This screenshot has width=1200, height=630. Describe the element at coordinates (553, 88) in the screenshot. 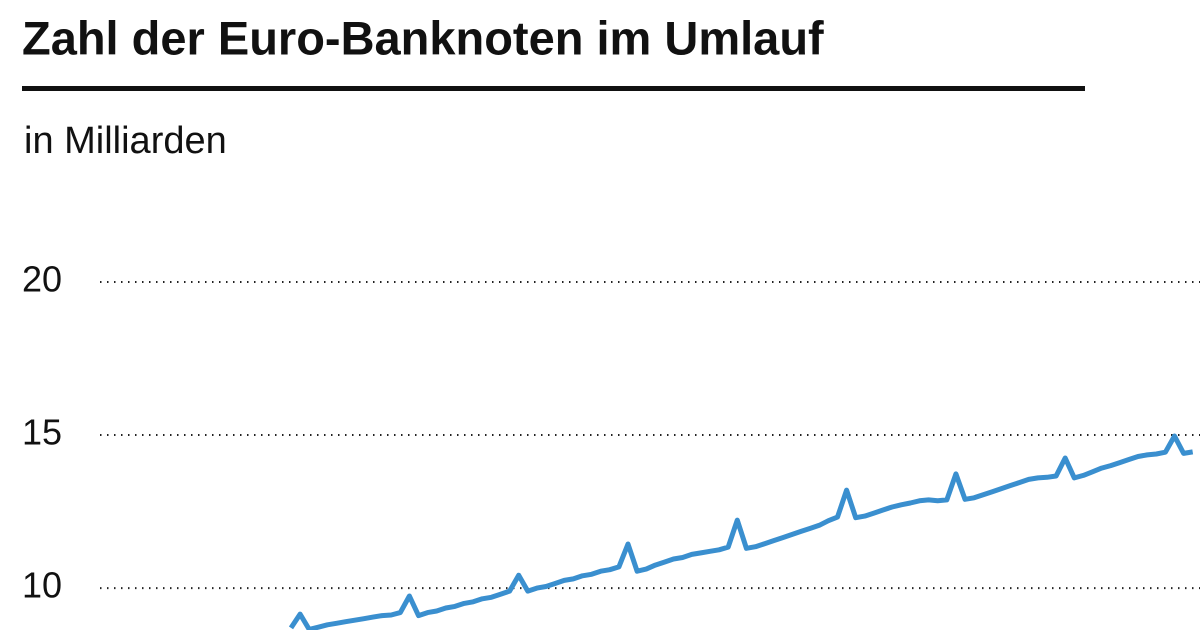

I see `title-rule` at that location.